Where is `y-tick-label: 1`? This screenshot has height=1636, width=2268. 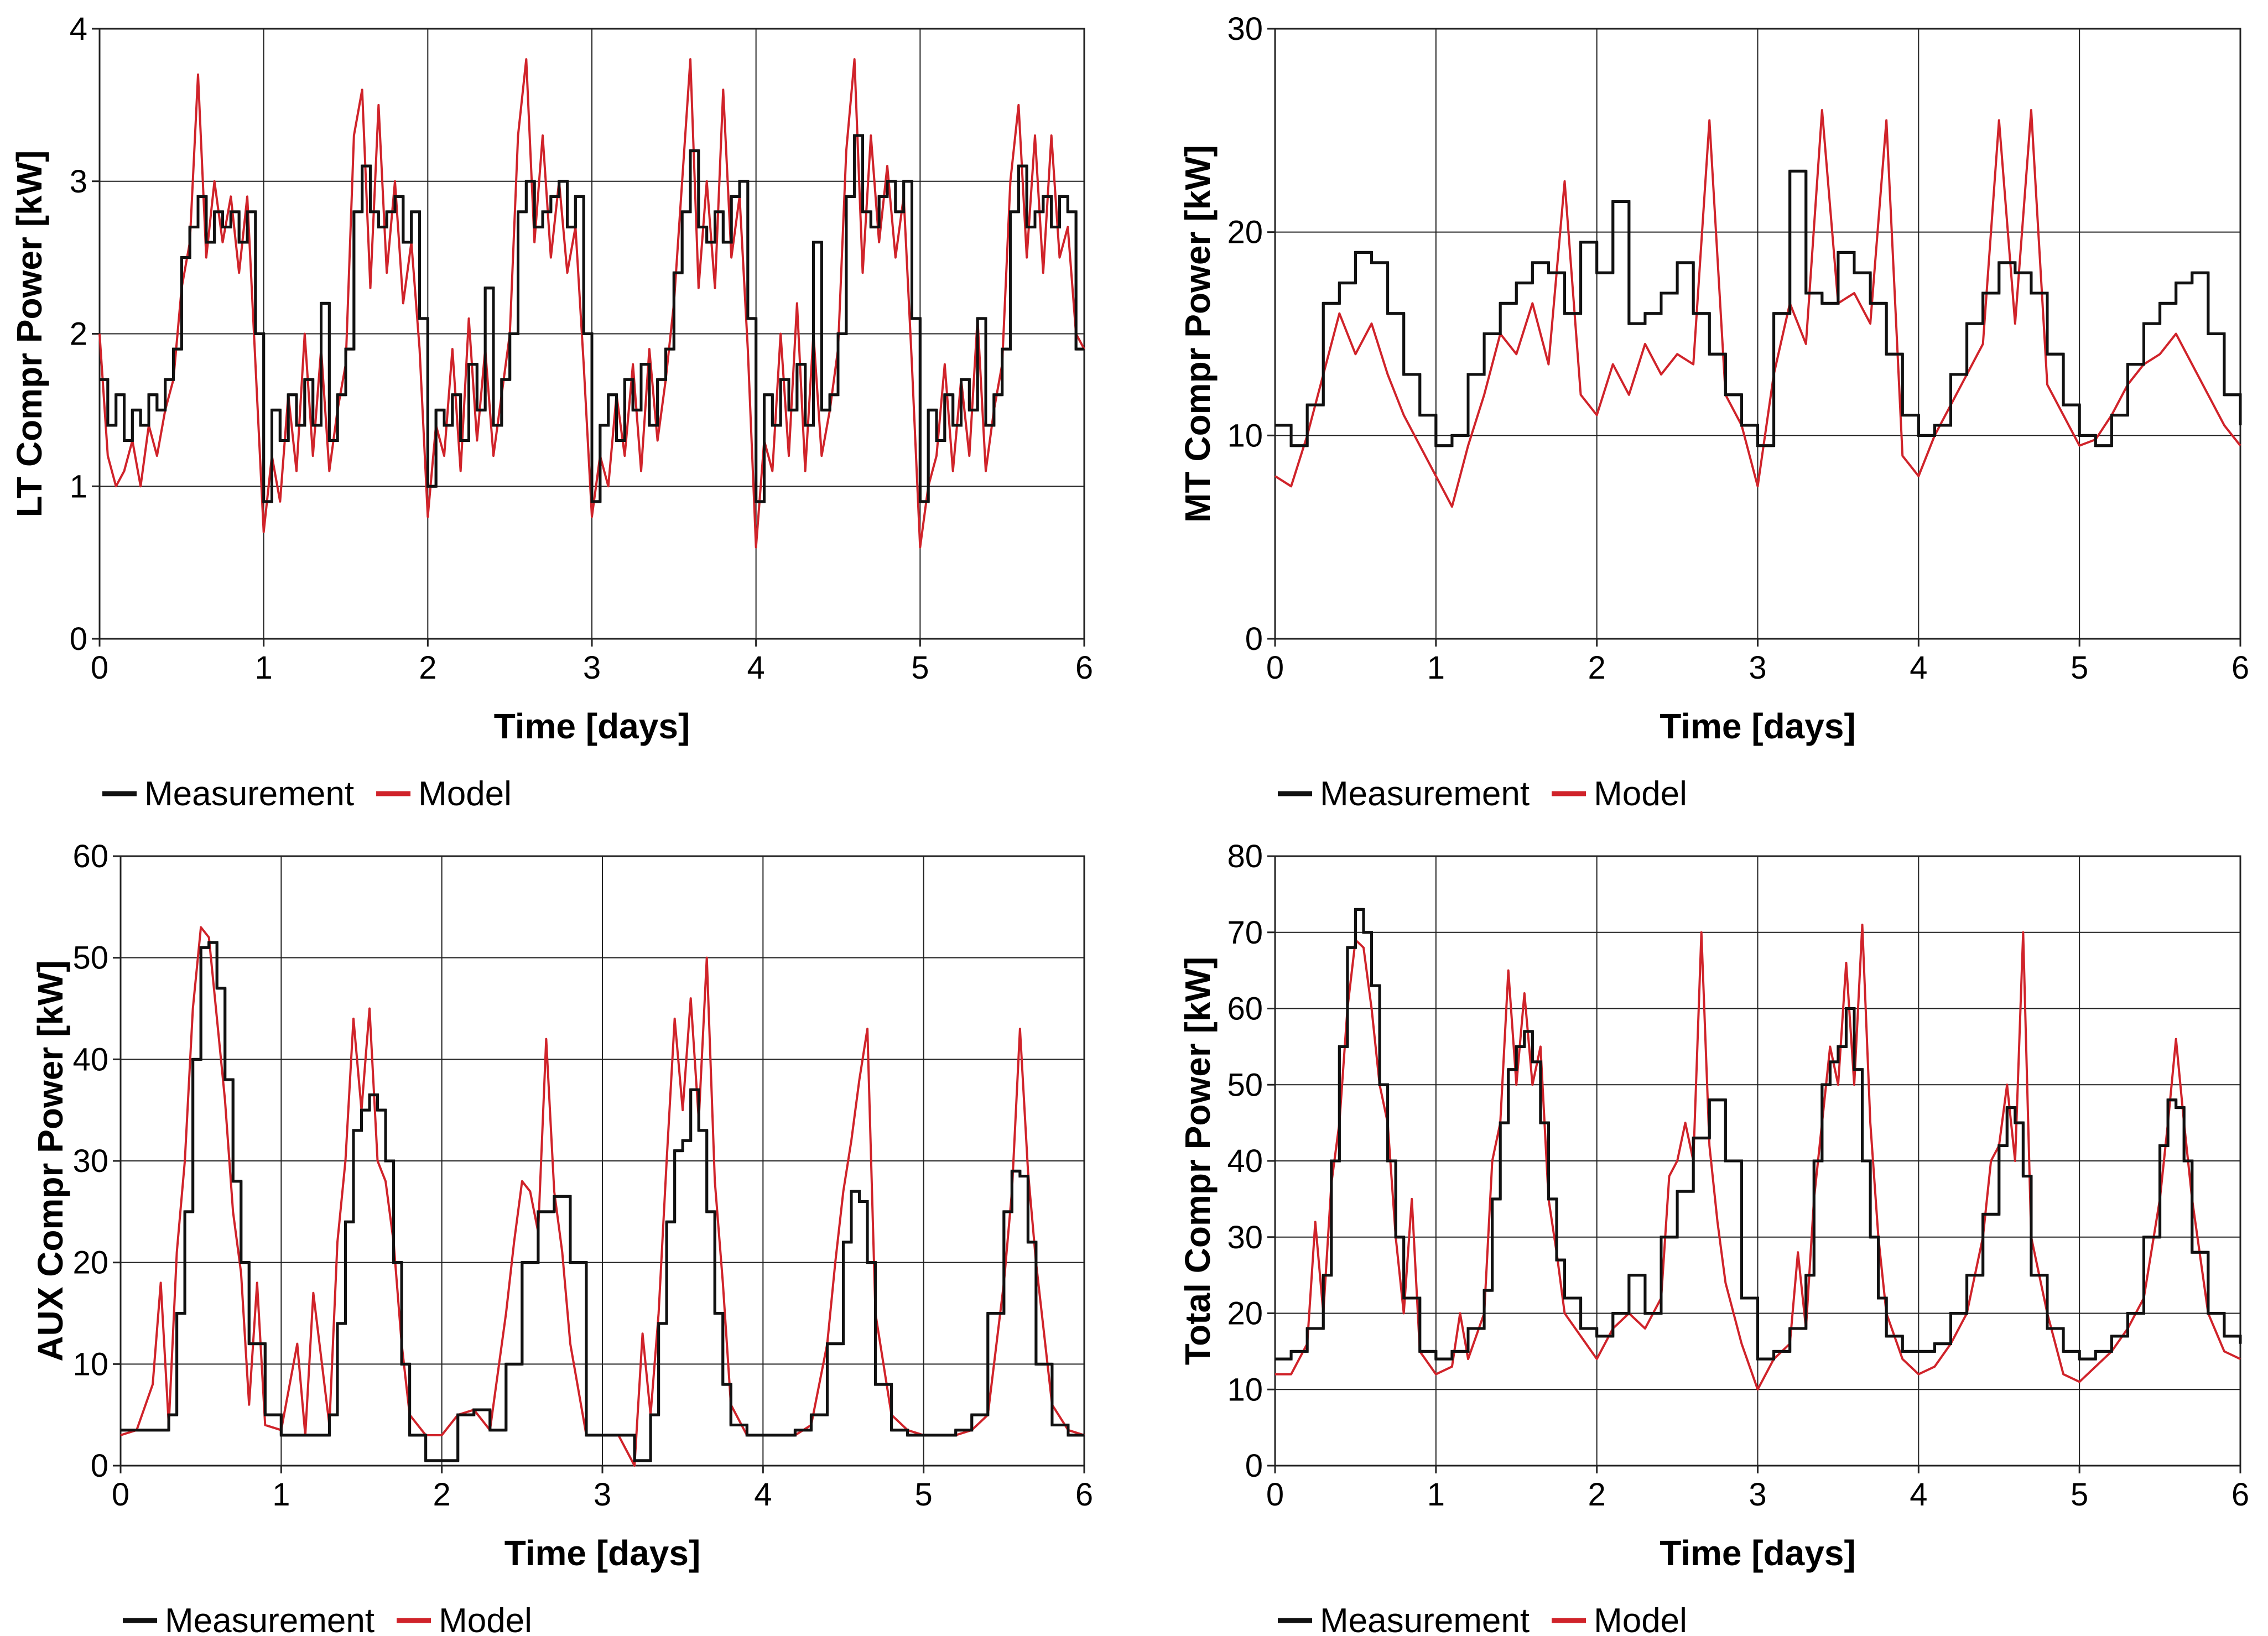
y-tick-label: 1 is located at coordinates (79, 486).